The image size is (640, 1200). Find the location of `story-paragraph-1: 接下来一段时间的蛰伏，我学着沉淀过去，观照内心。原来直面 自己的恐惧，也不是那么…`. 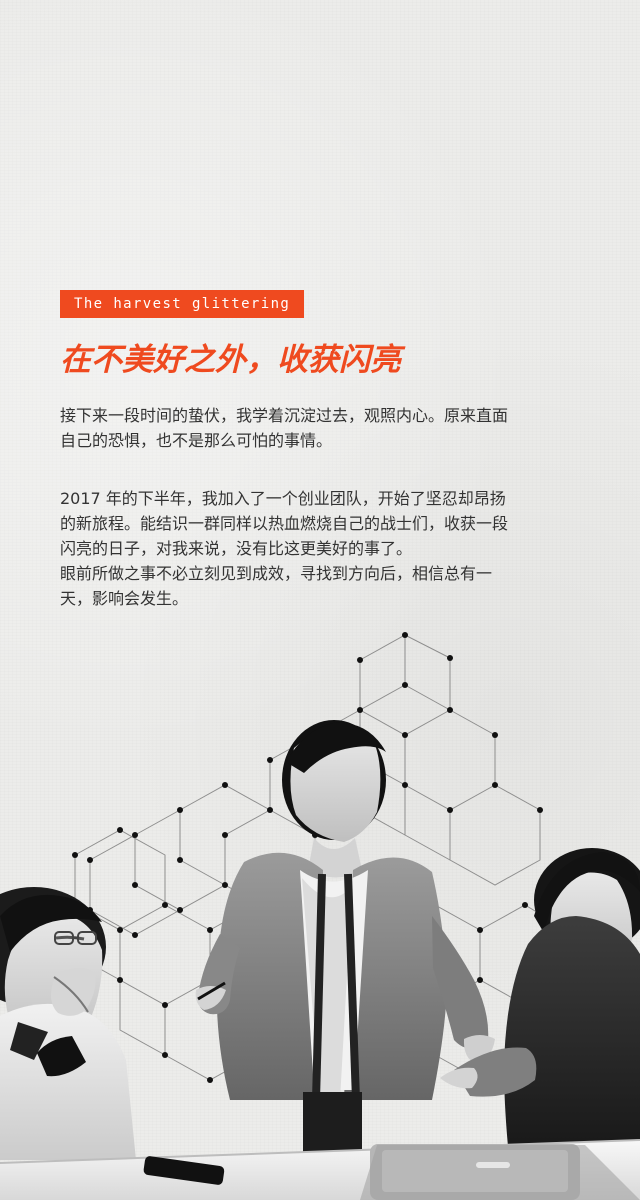

story-paragraph-1: 接下来一段时间的蛰伏，我学着沉淀过去，观照内心。原来直面 自己的恐惧，也不是那么… is located at coordinates (284, 428).